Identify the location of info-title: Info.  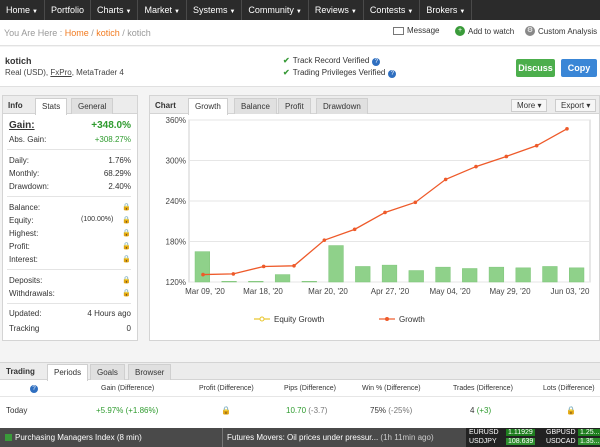
(15, 105).